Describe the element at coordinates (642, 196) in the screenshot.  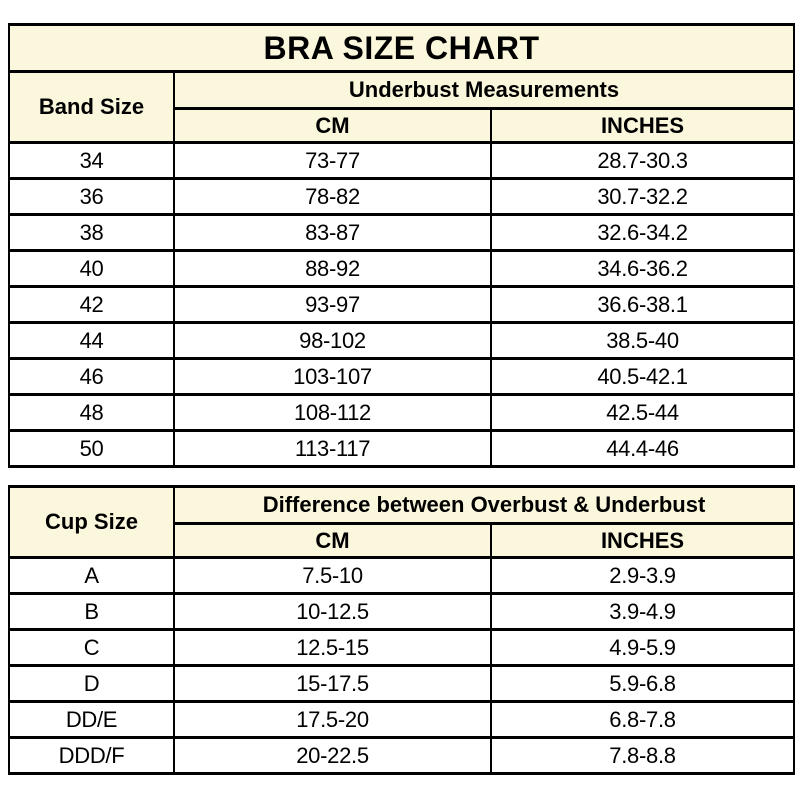
I see `inches-value-cell: 30.7-32.2` at that location.